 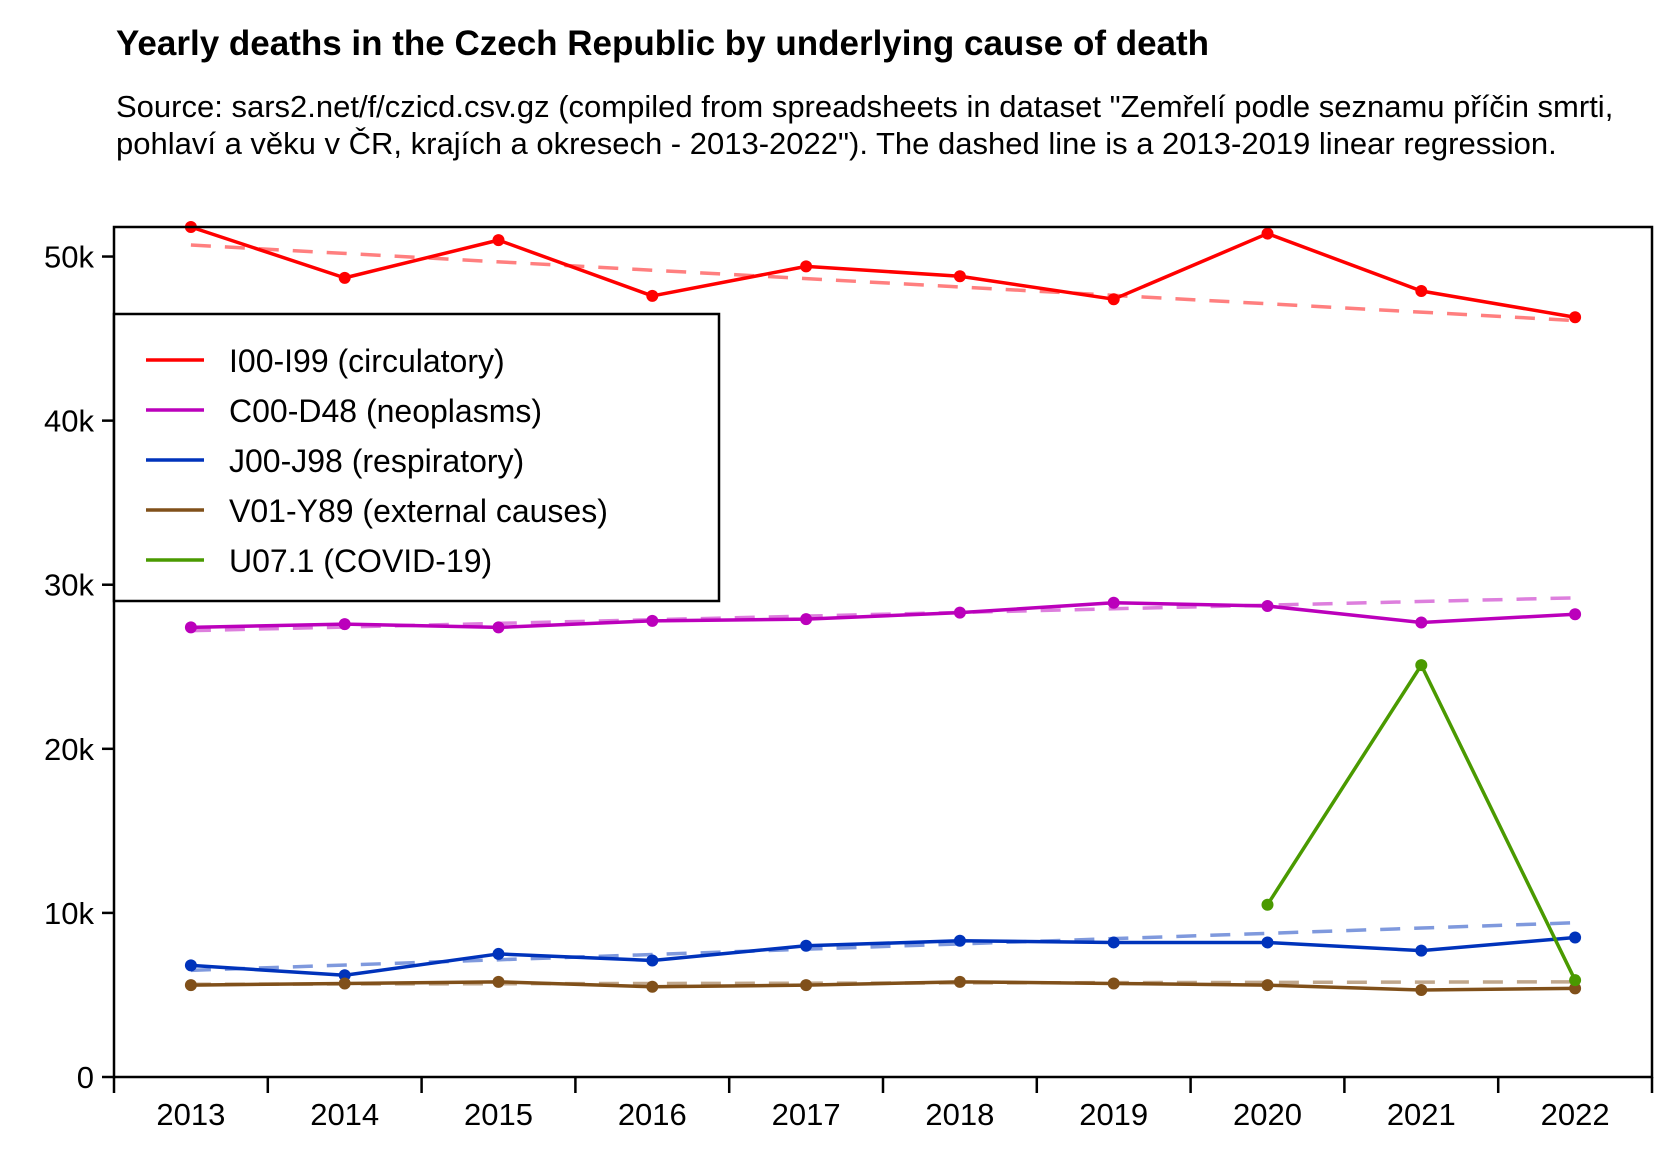 I want to click on y-tick-label: 20k, so click(x=69, y=749).